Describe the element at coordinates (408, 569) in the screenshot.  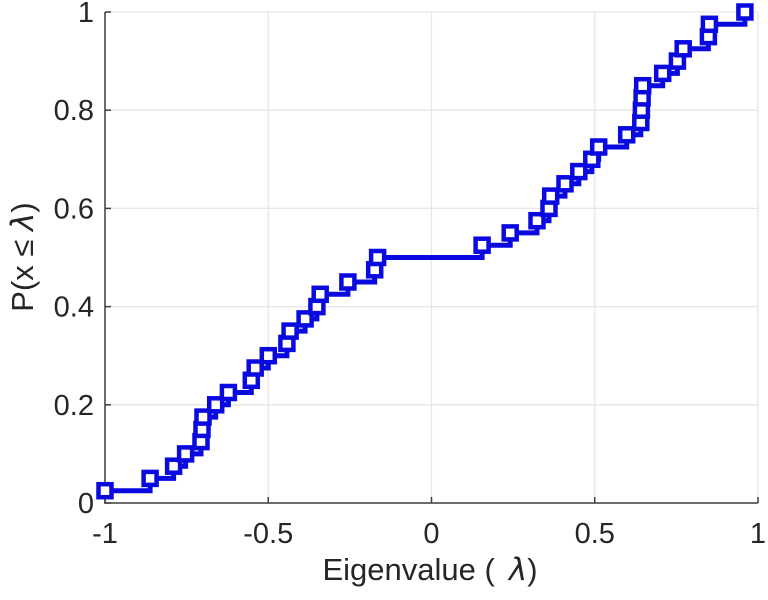
I see `x-axis-label-text: Eigenvalue (` at that location.